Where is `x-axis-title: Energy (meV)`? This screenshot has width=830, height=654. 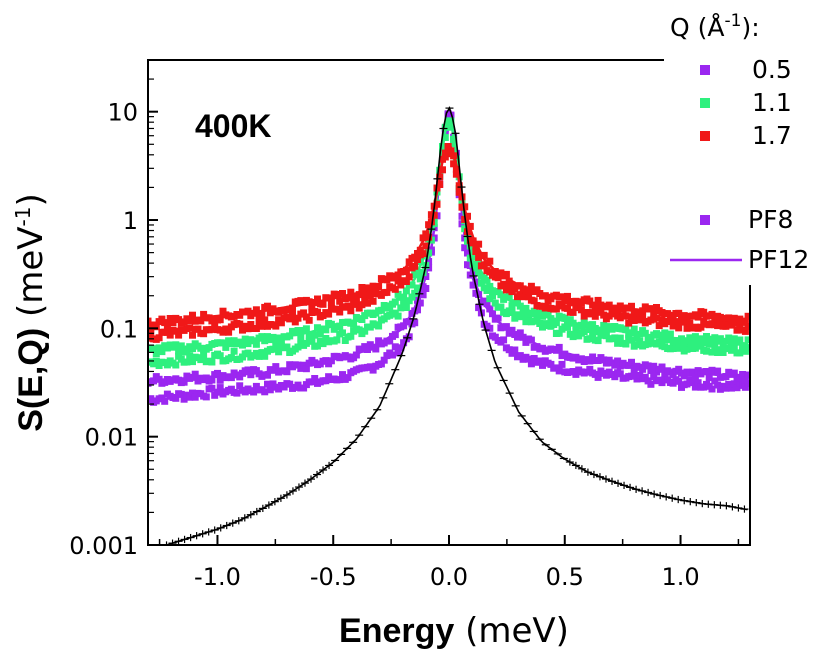 x-axis-title: Energy (meV) is located at coordinates (454, 631).